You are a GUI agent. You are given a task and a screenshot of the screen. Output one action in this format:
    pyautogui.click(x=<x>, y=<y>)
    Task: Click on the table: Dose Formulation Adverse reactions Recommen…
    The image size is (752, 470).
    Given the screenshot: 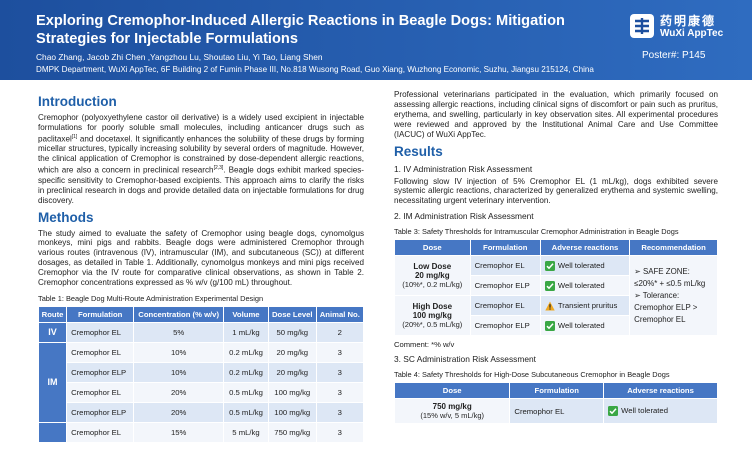 What is the action you would take?
    pyautogui.click(x=556, y=288)
    